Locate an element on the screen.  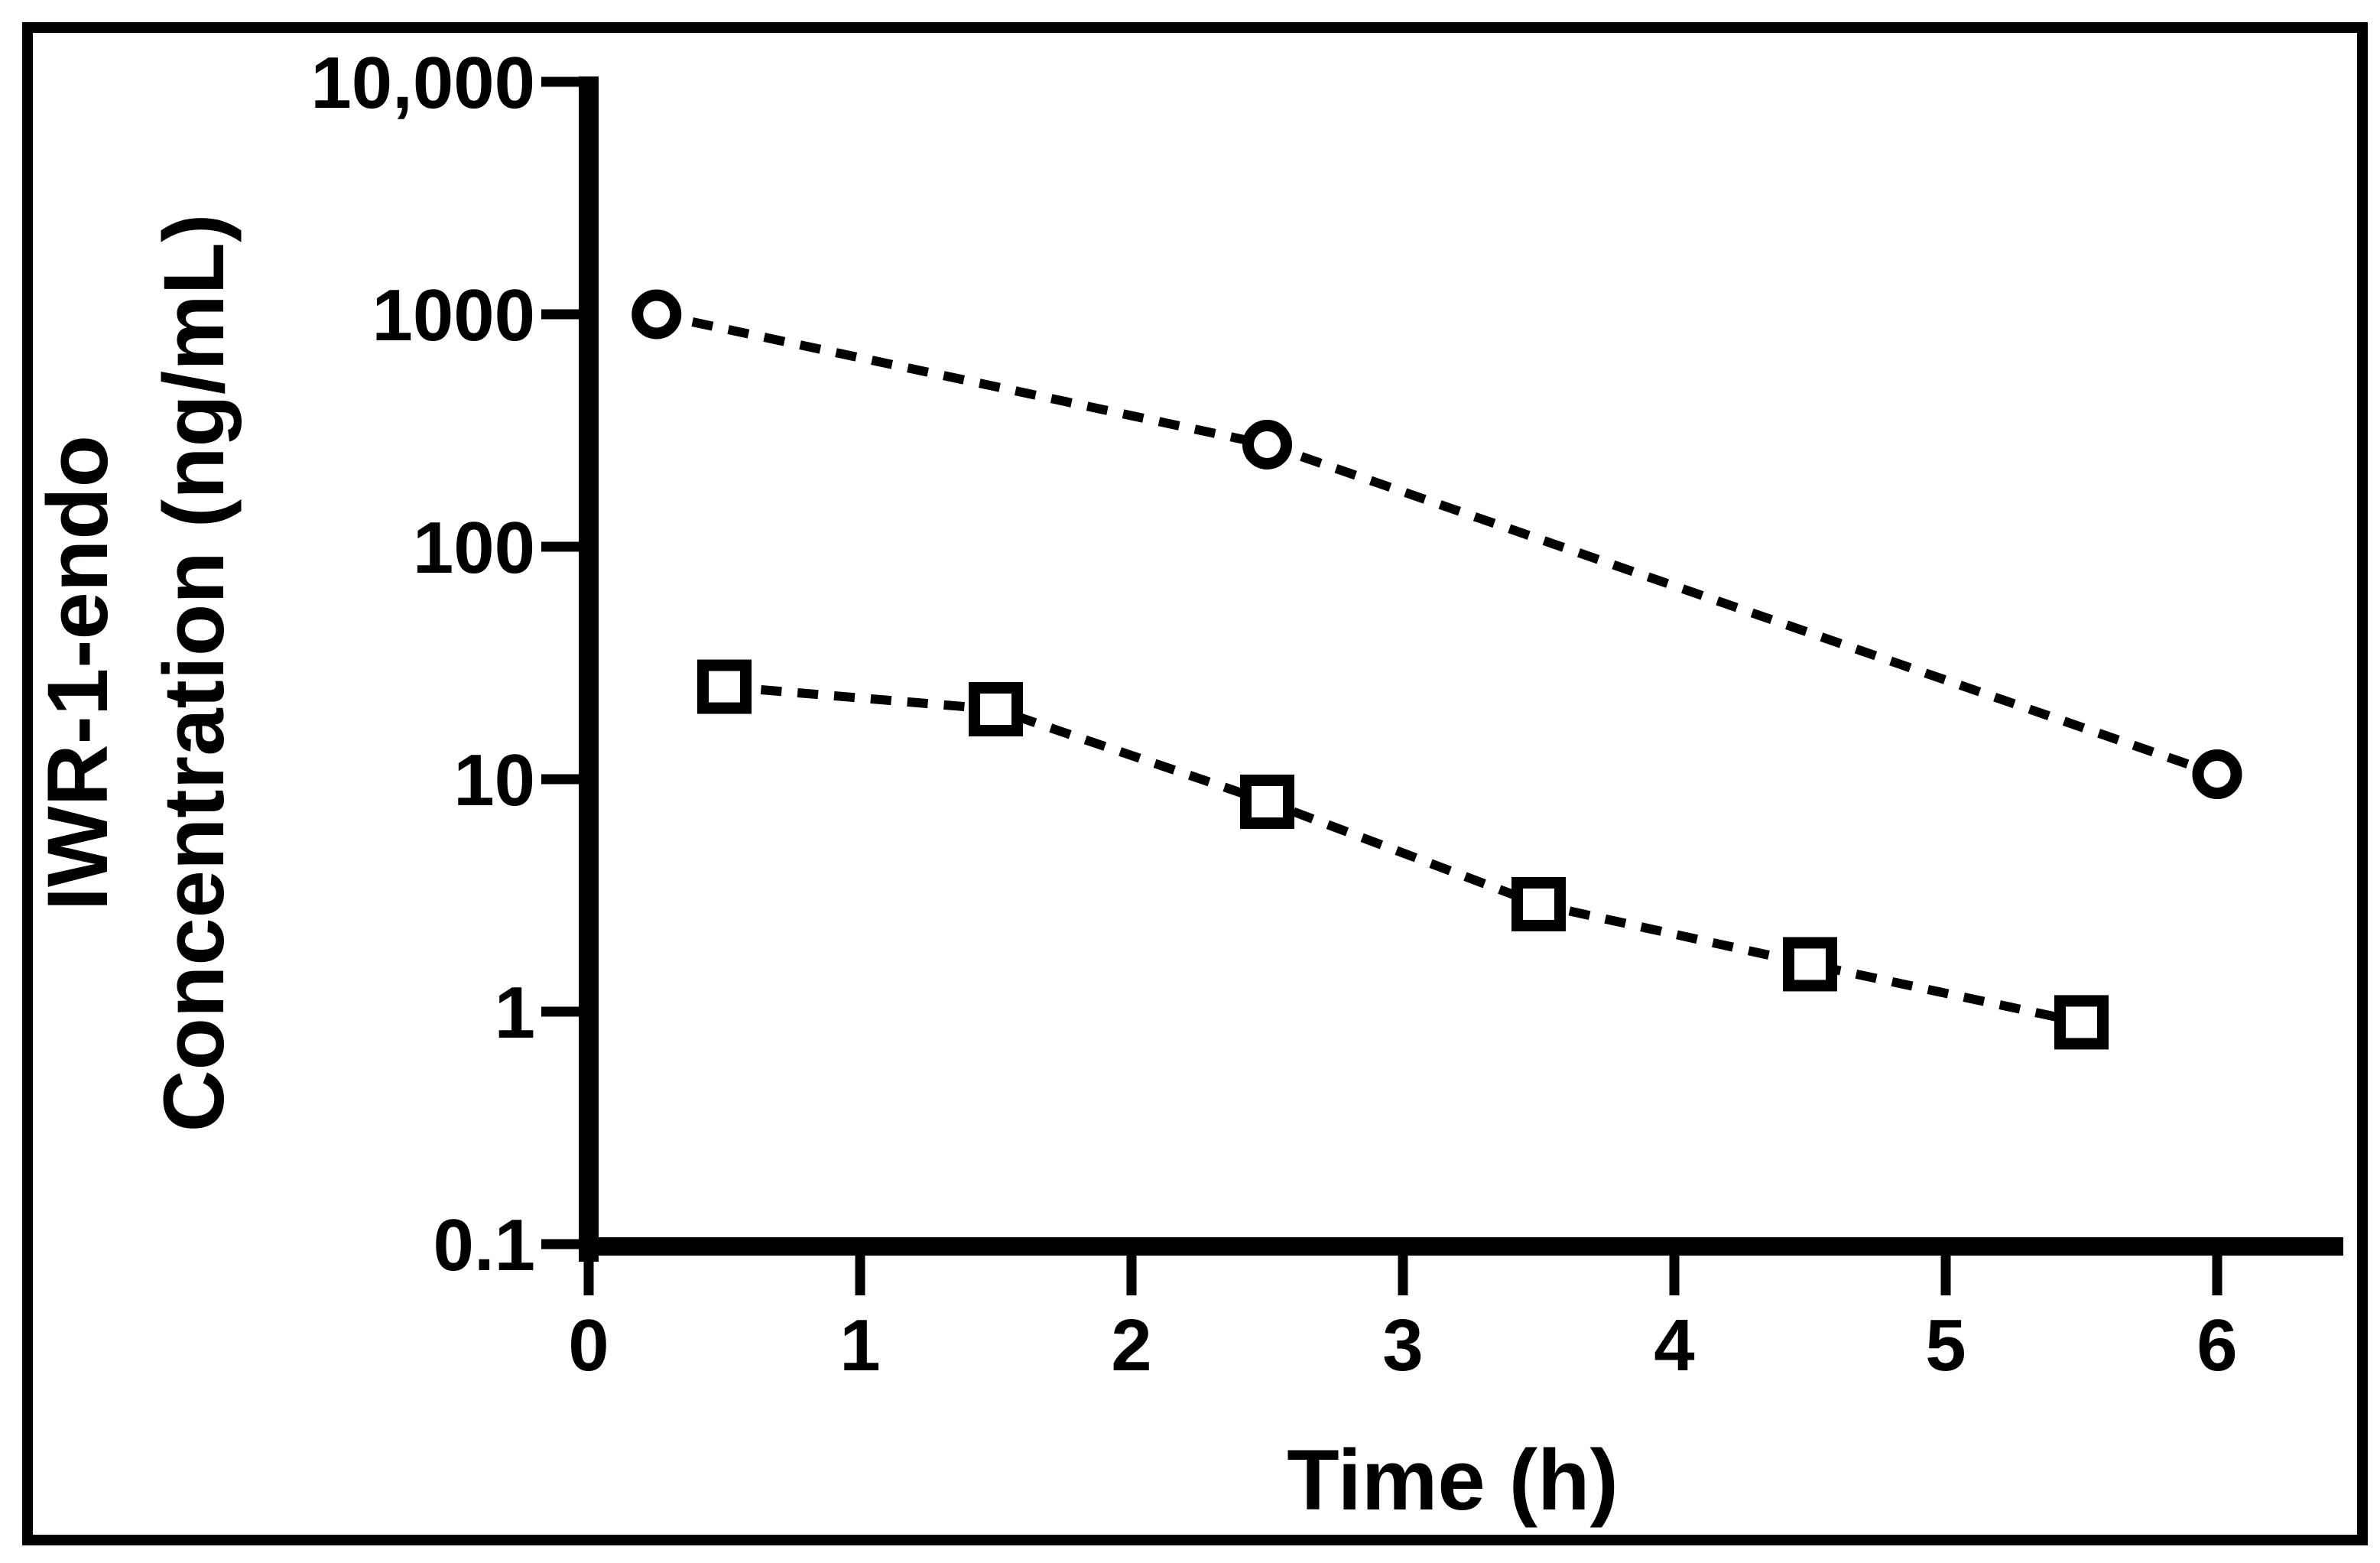
y-tick-label-100: 100 is located at coordinates (474, 548).